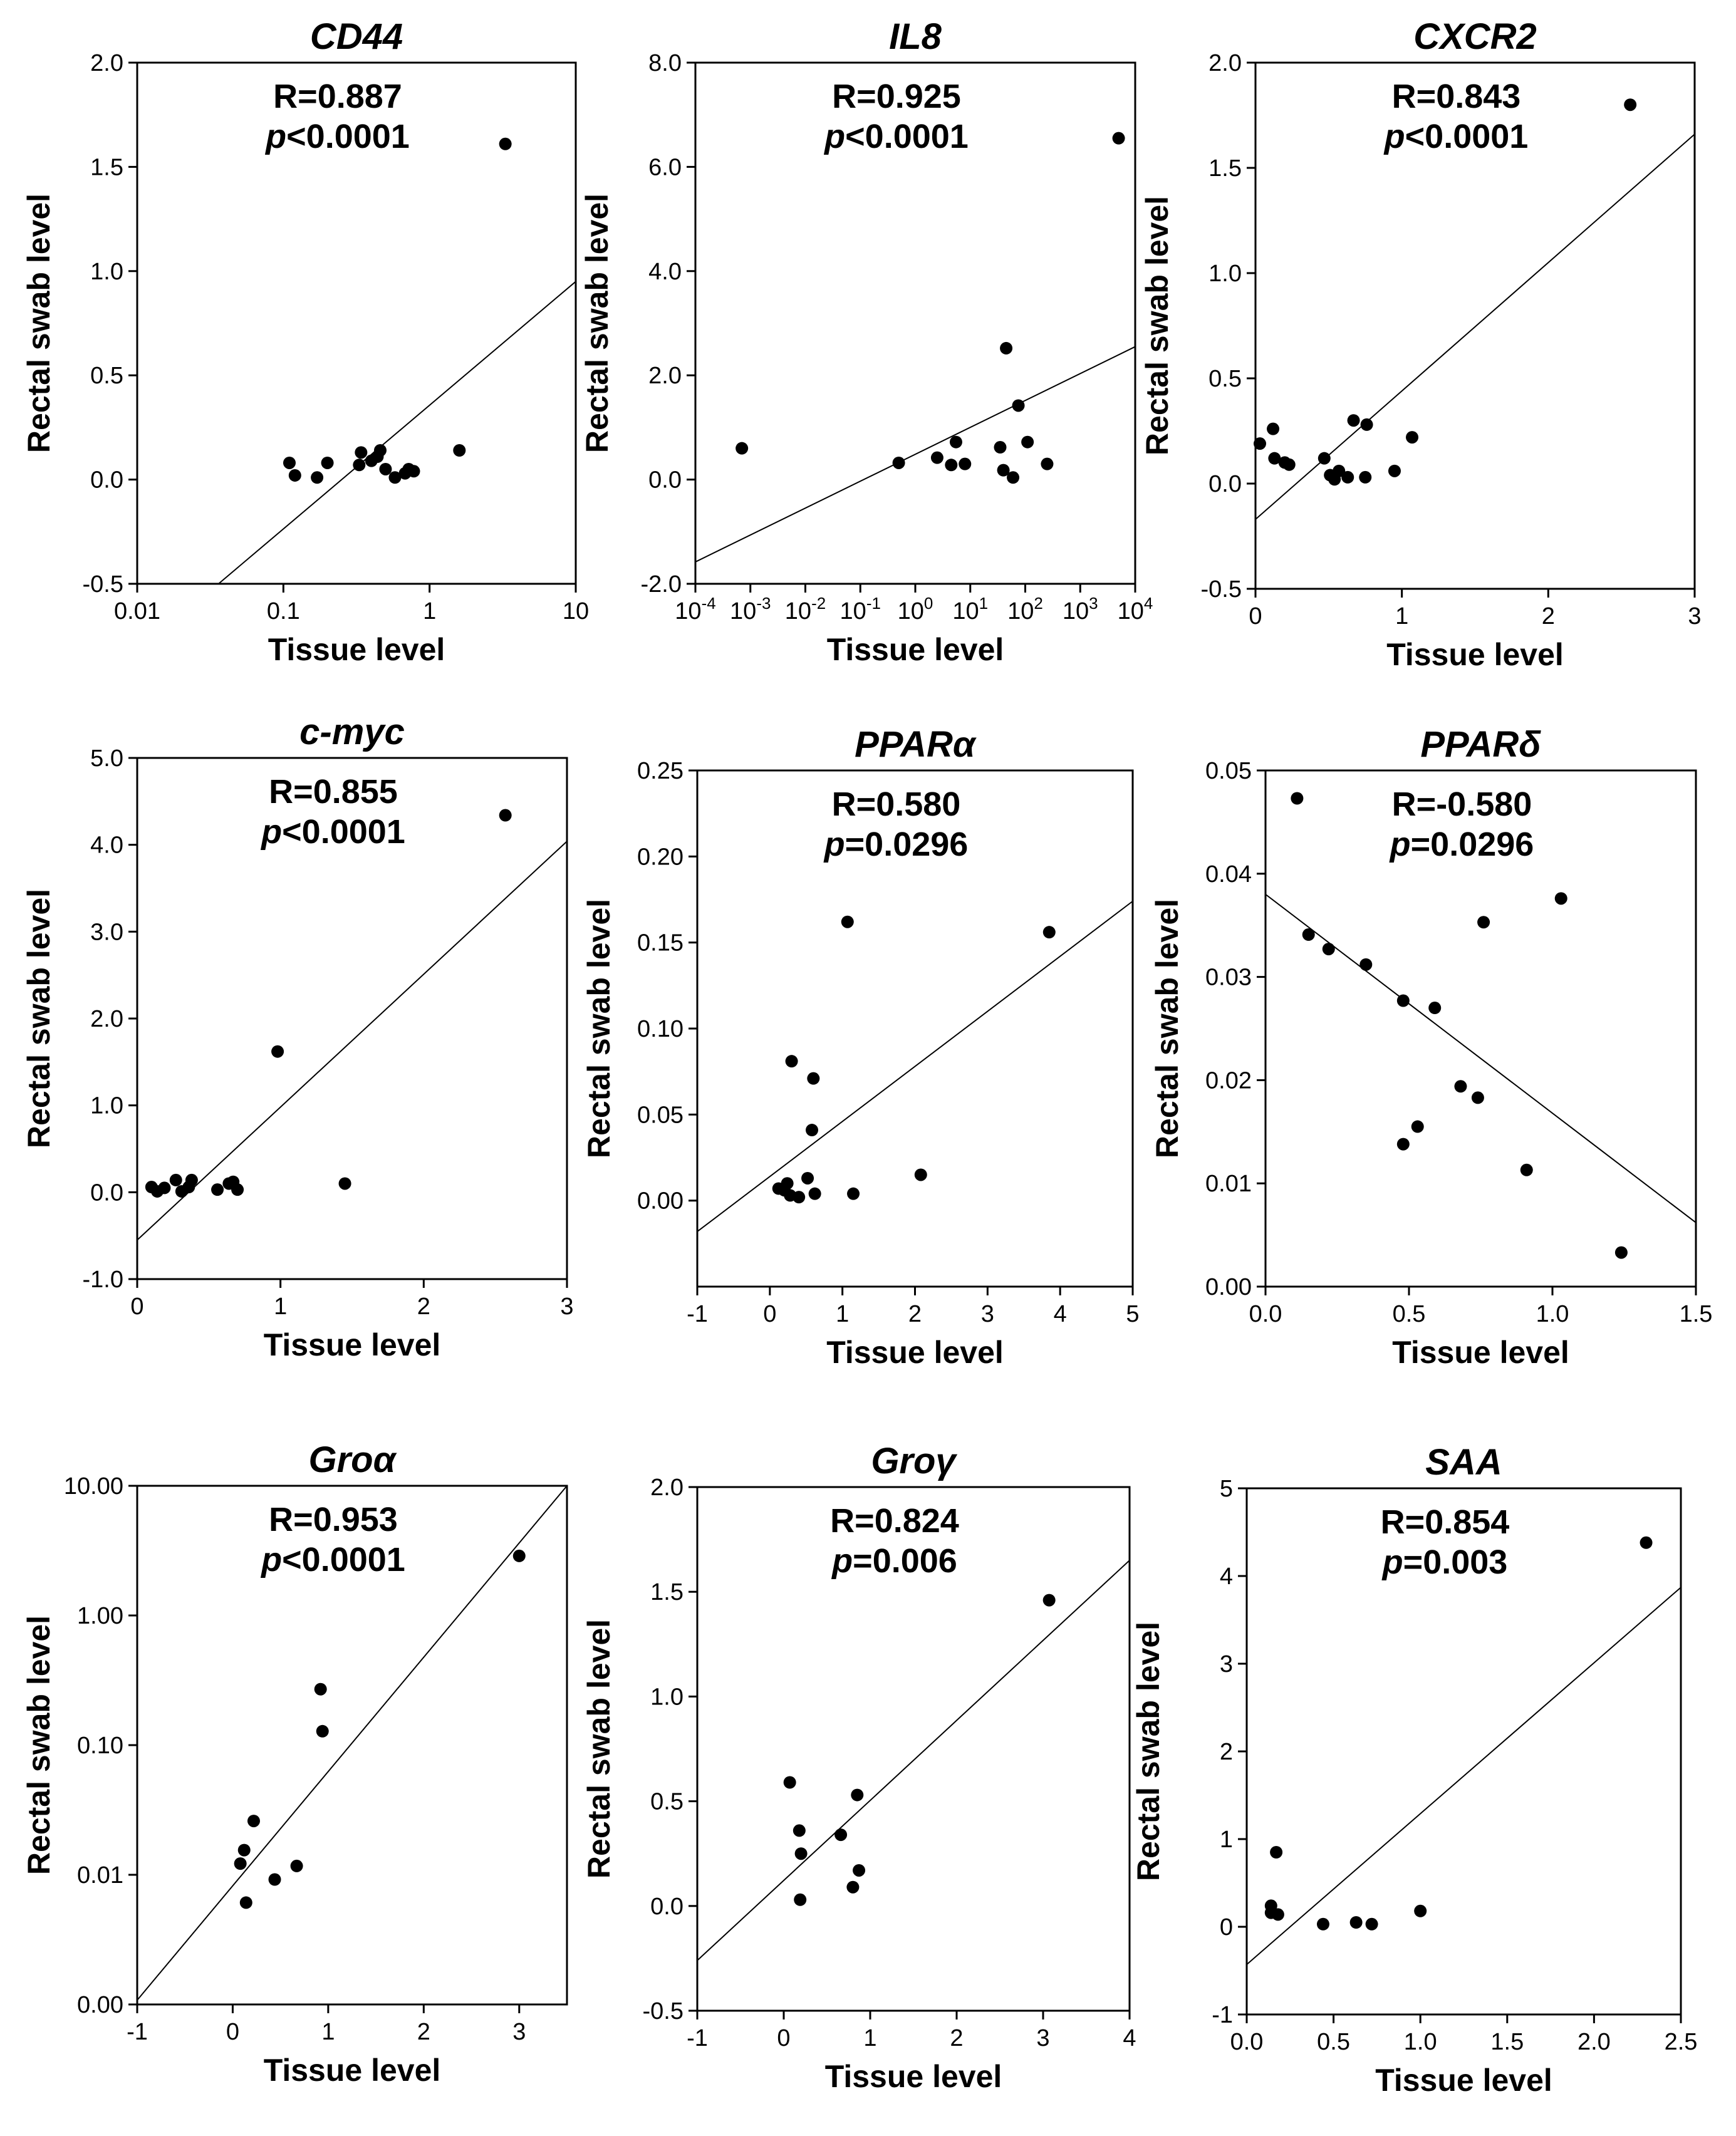  I want to click on y-tick-label: 0.05, so click(1228, 771).